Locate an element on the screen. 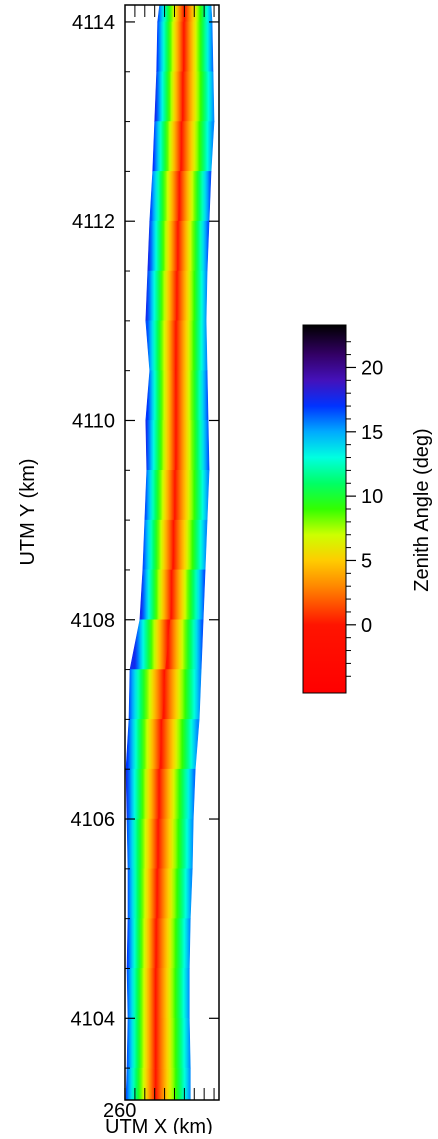 Image resolution: width=438 pixels, height=1139 pixels. colorbar is located at coordinates (324, 509).